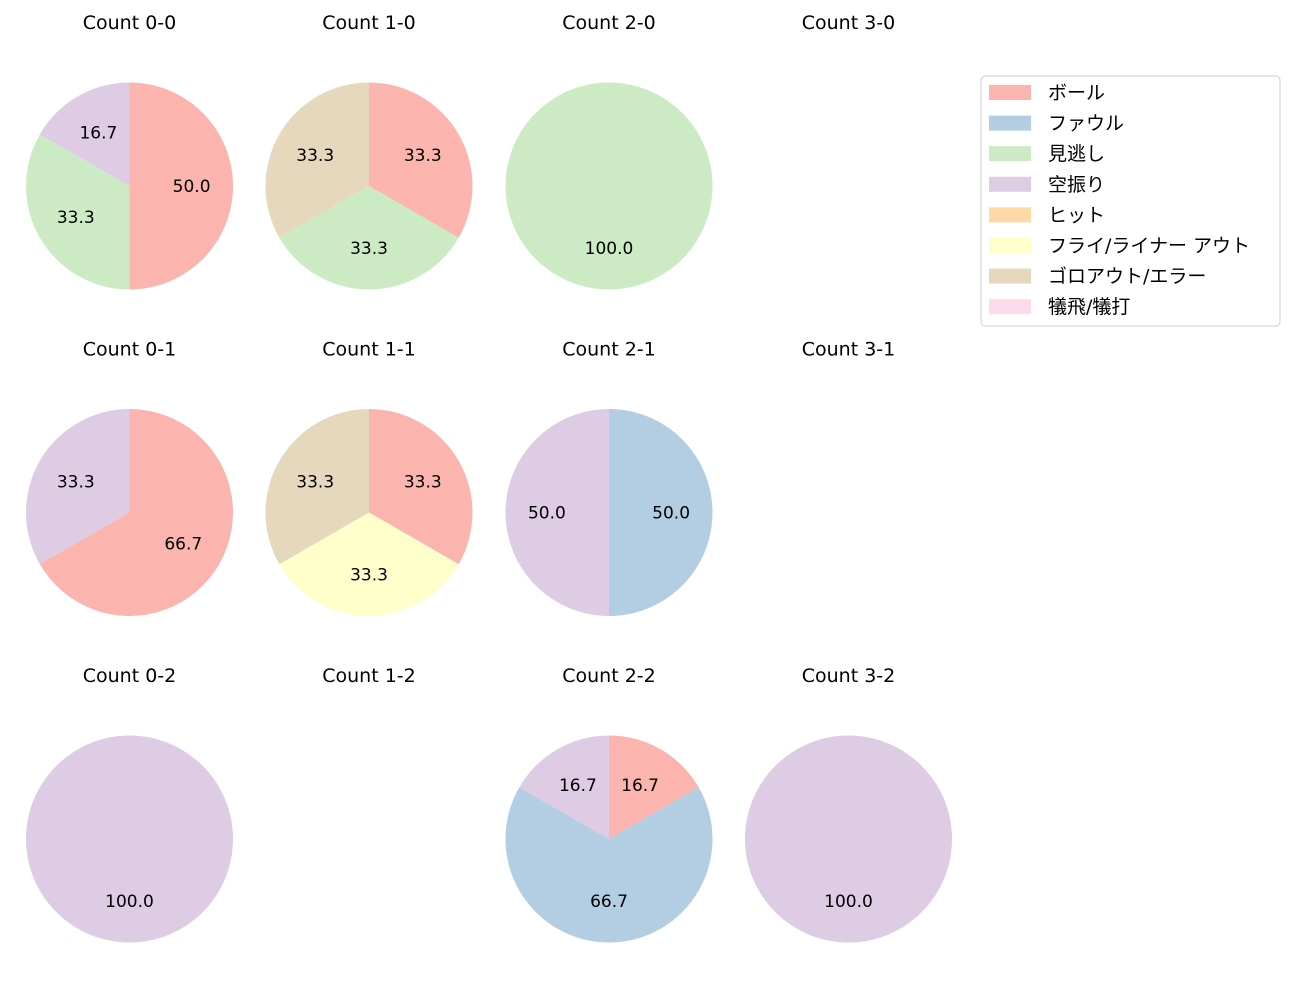 The width and height of the screenshot is (1300, 1000). I want to click on pie-title: Count 1-1, so click(369, 350).